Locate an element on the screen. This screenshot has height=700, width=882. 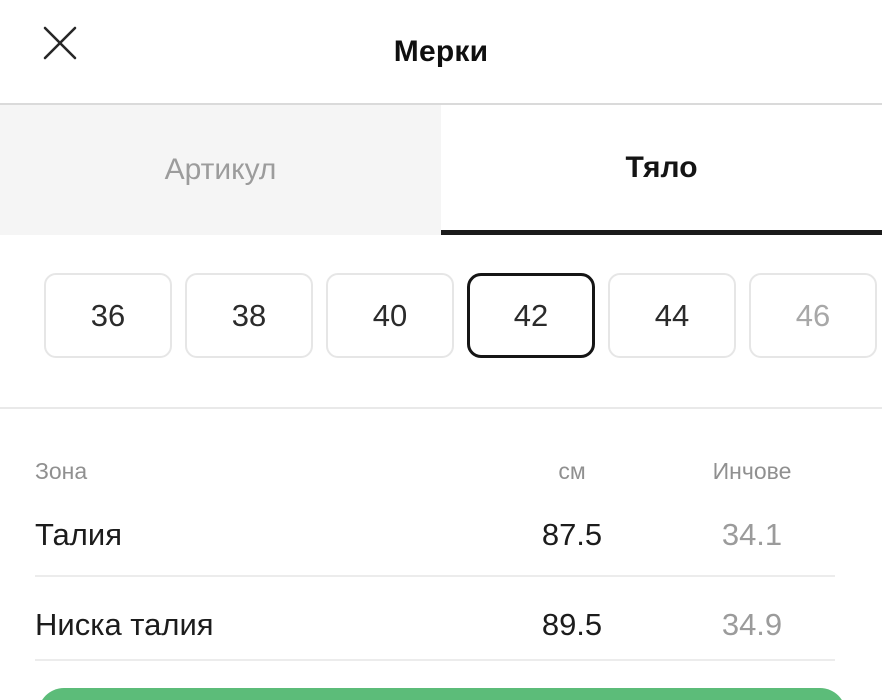
tab-artikul-label: Артикул is located at coordinates (220, 169).